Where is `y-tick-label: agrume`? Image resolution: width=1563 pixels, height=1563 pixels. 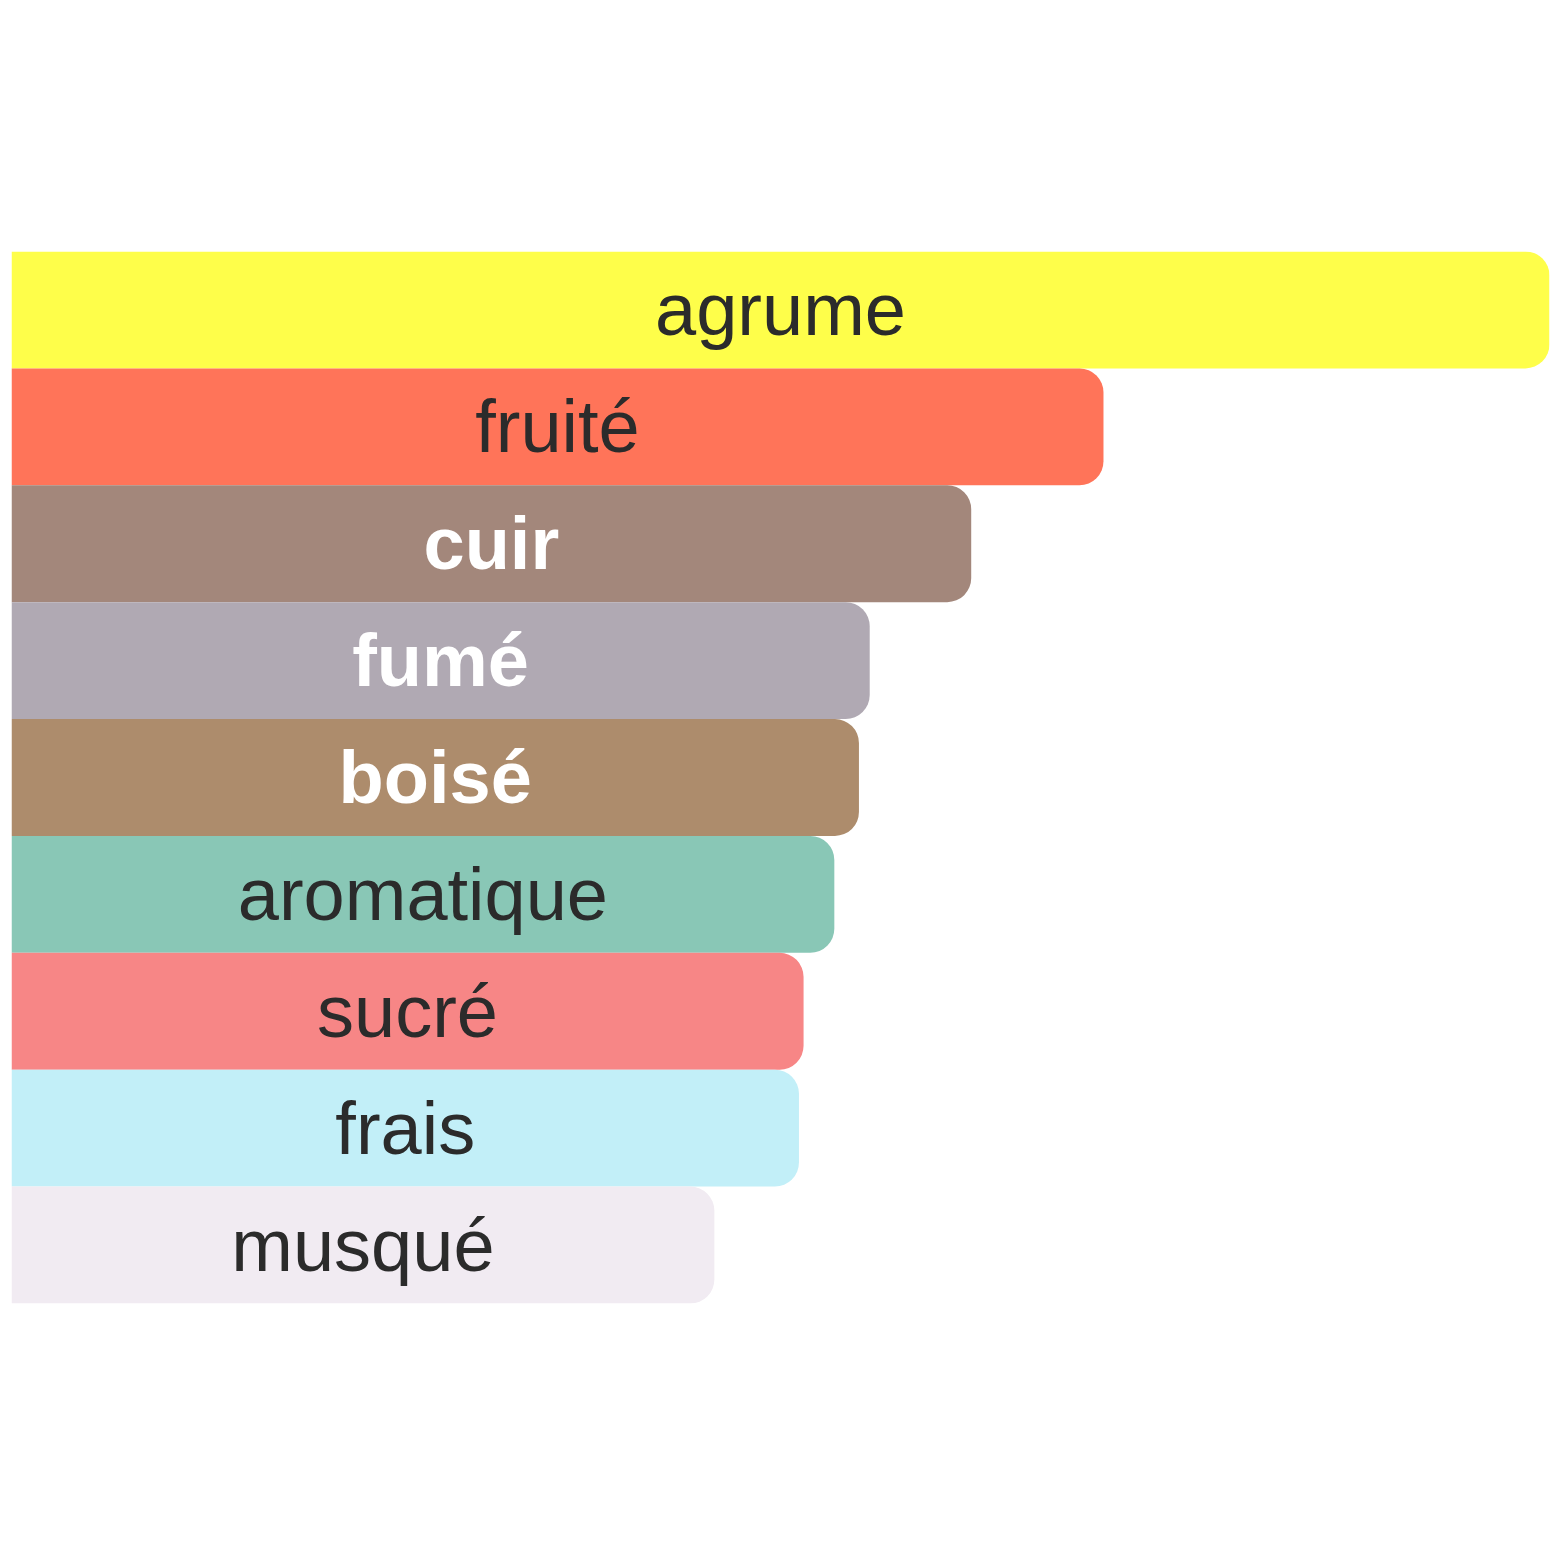 y-tick-label: agrume is located at coordinates (780, 310).